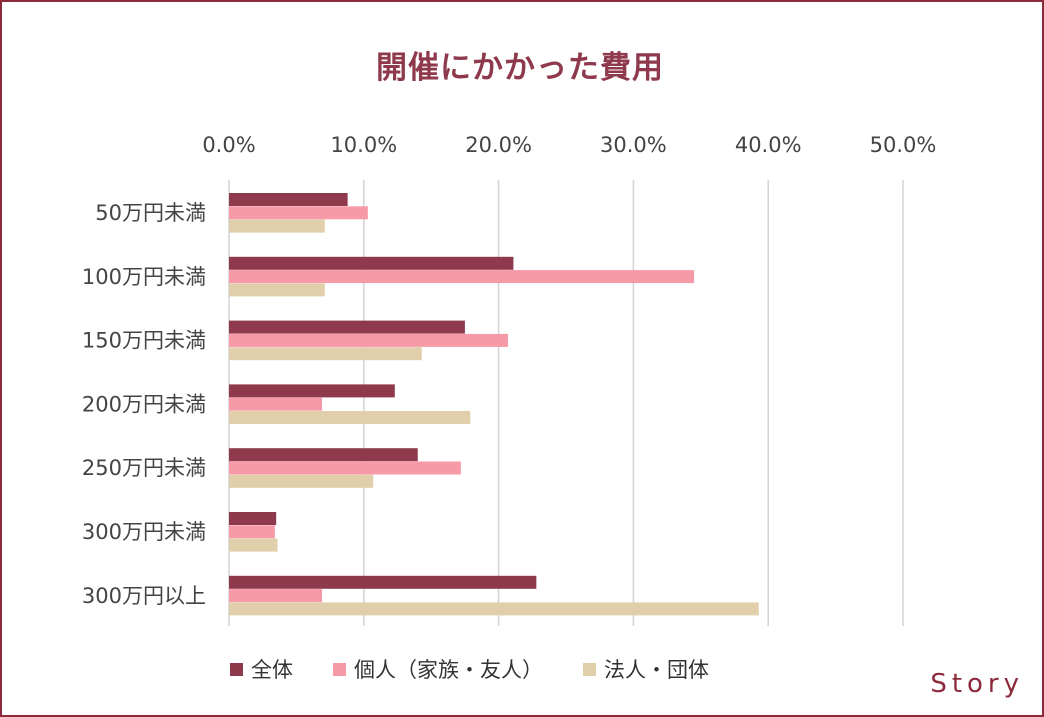 The image size is (1044, 717). What do you see at coordinates (144, 341) in the screenshot?
I see `category-label: 150万円未満` at bounding box center [144, 341].